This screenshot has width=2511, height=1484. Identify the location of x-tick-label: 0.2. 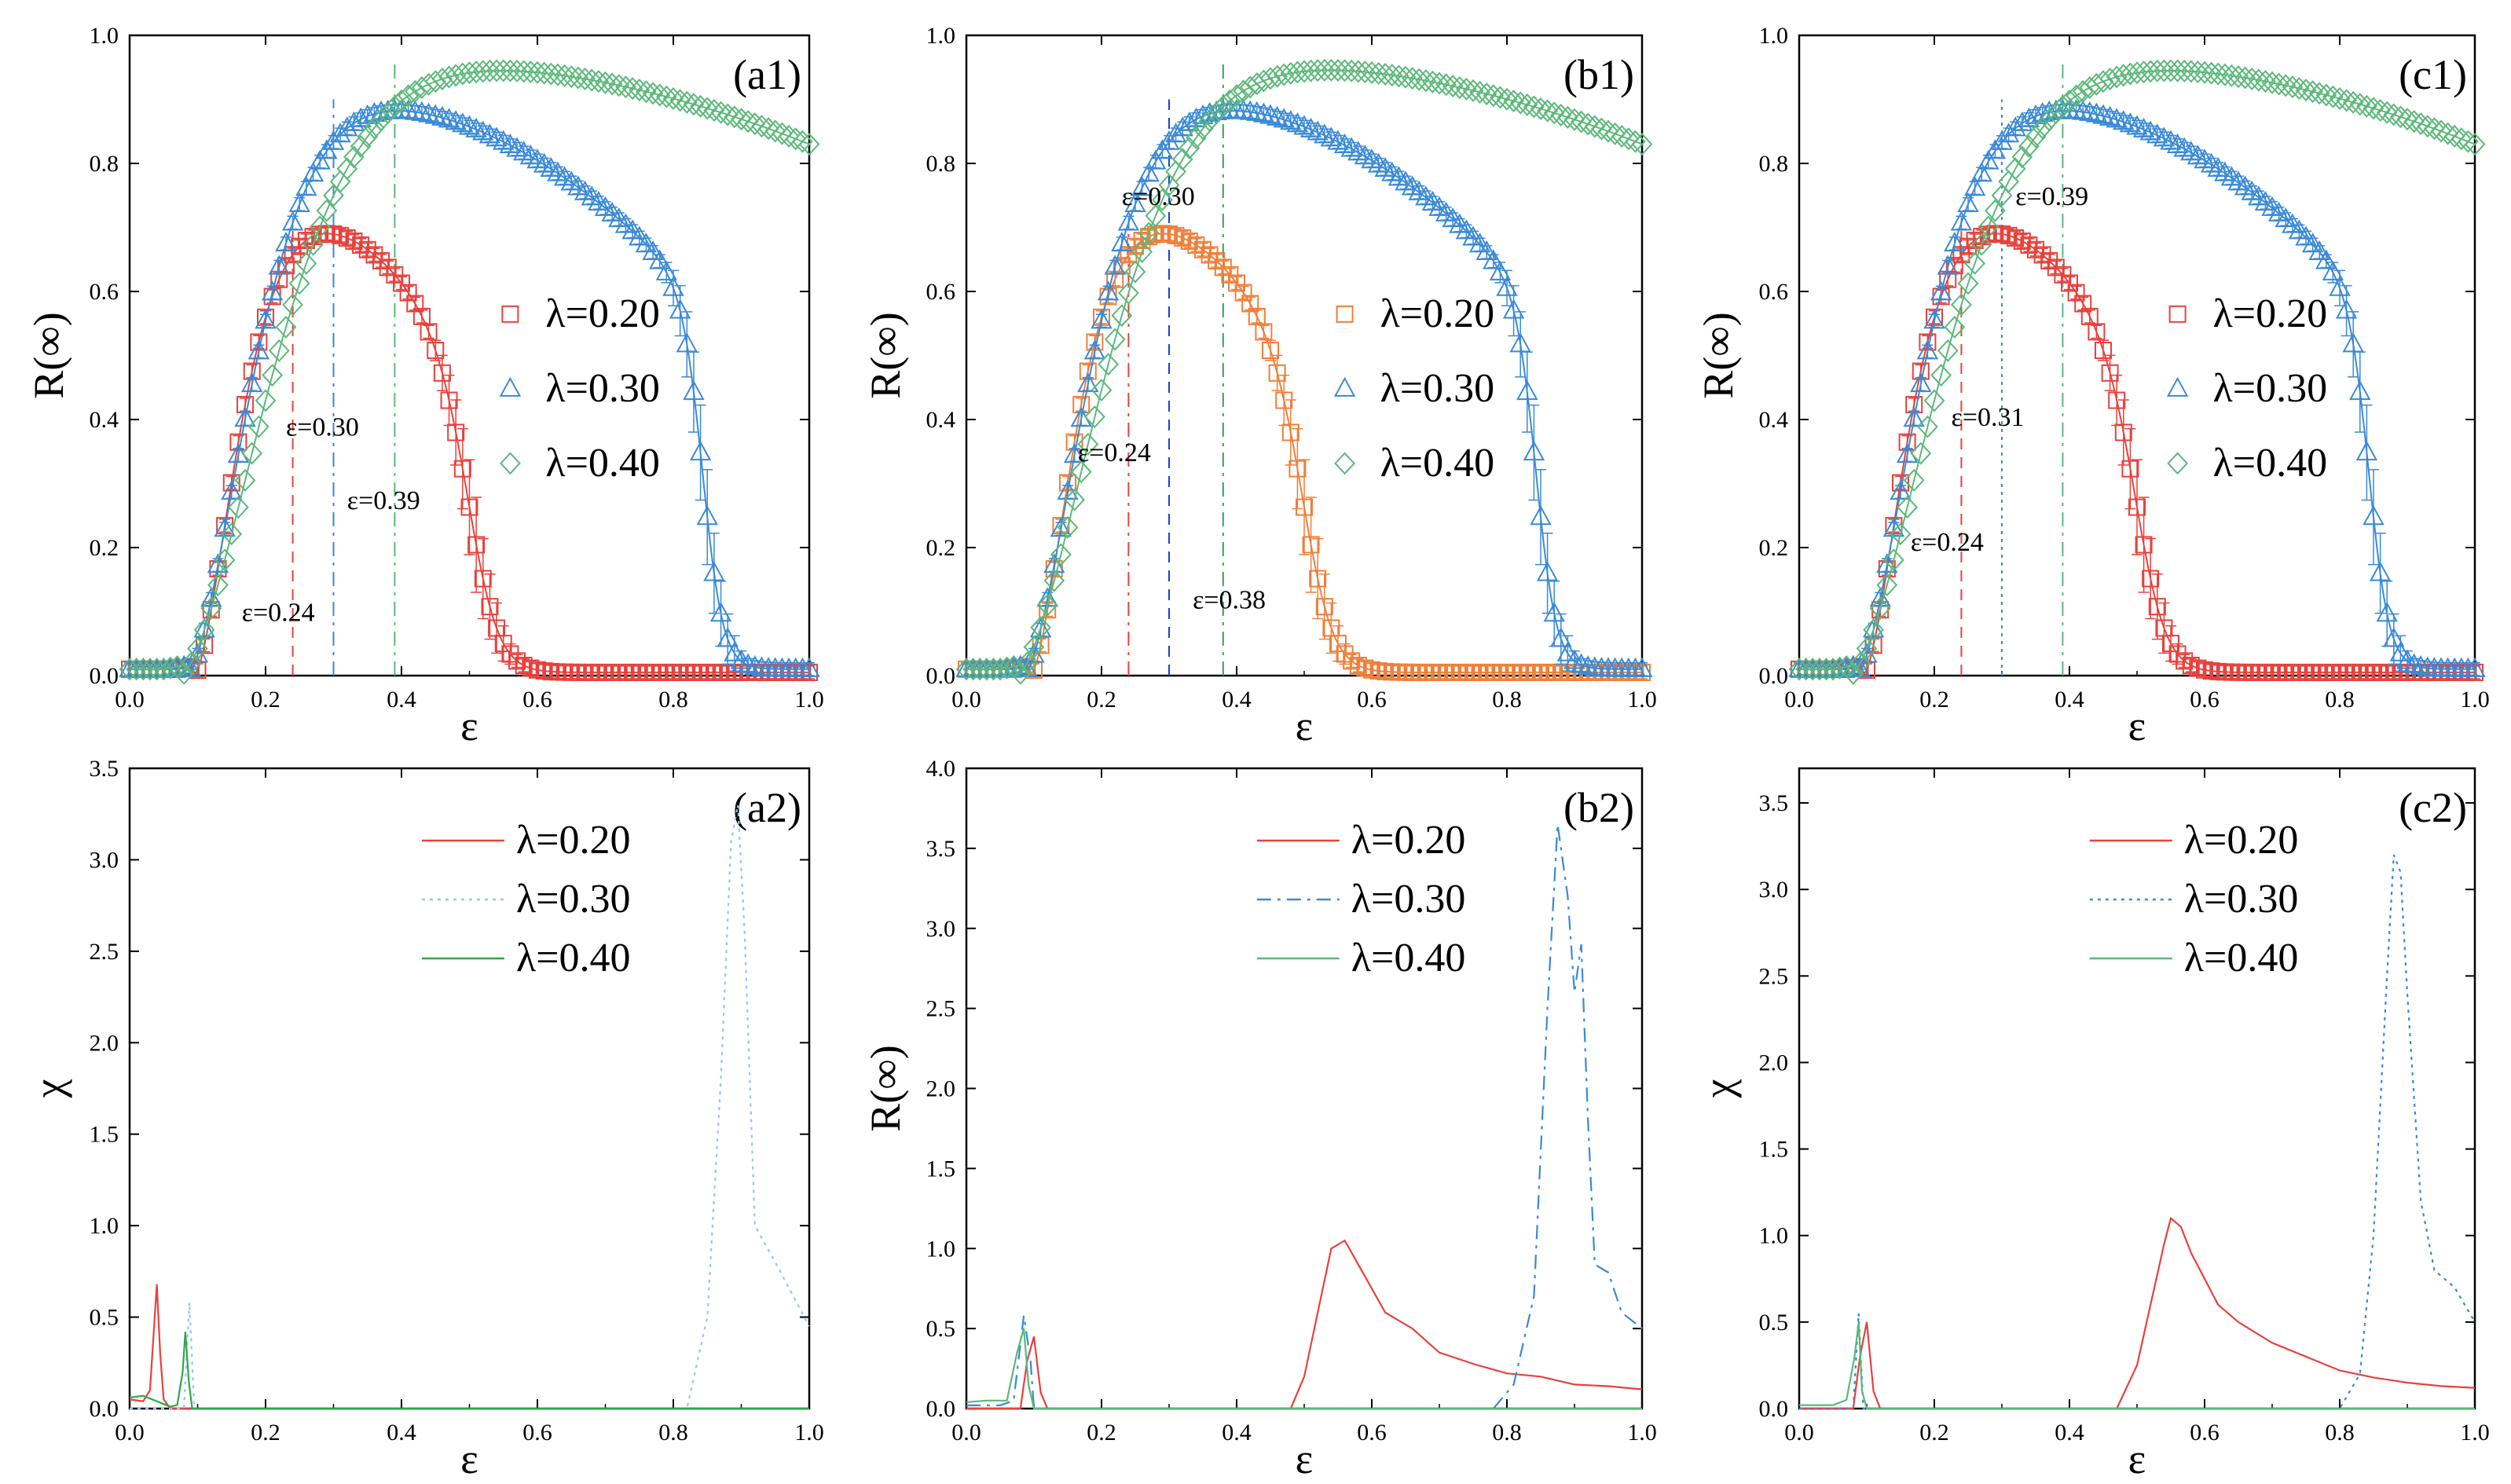
(1934, 700).